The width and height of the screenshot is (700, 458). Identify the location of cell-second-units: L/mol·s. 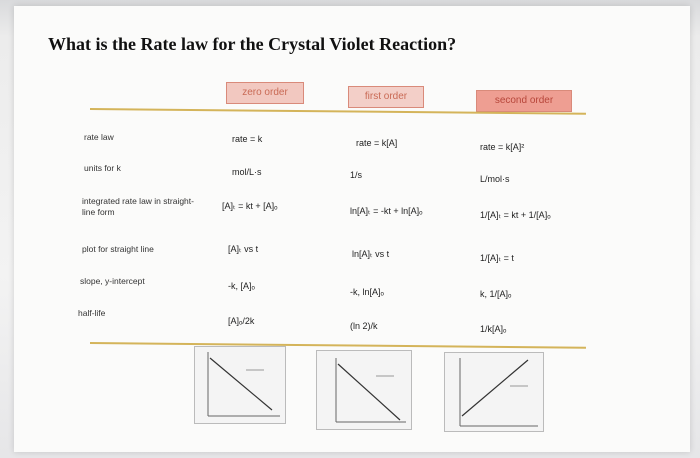
(495, 179).